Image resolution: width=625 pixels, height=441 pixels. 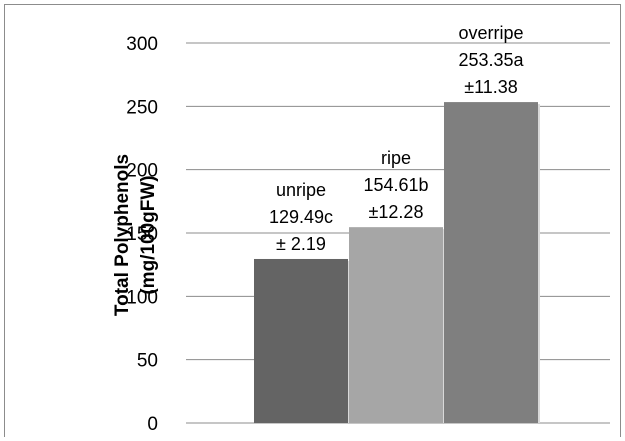 I want to click on data-label: ± 2.19, so click(x=301, y=244).